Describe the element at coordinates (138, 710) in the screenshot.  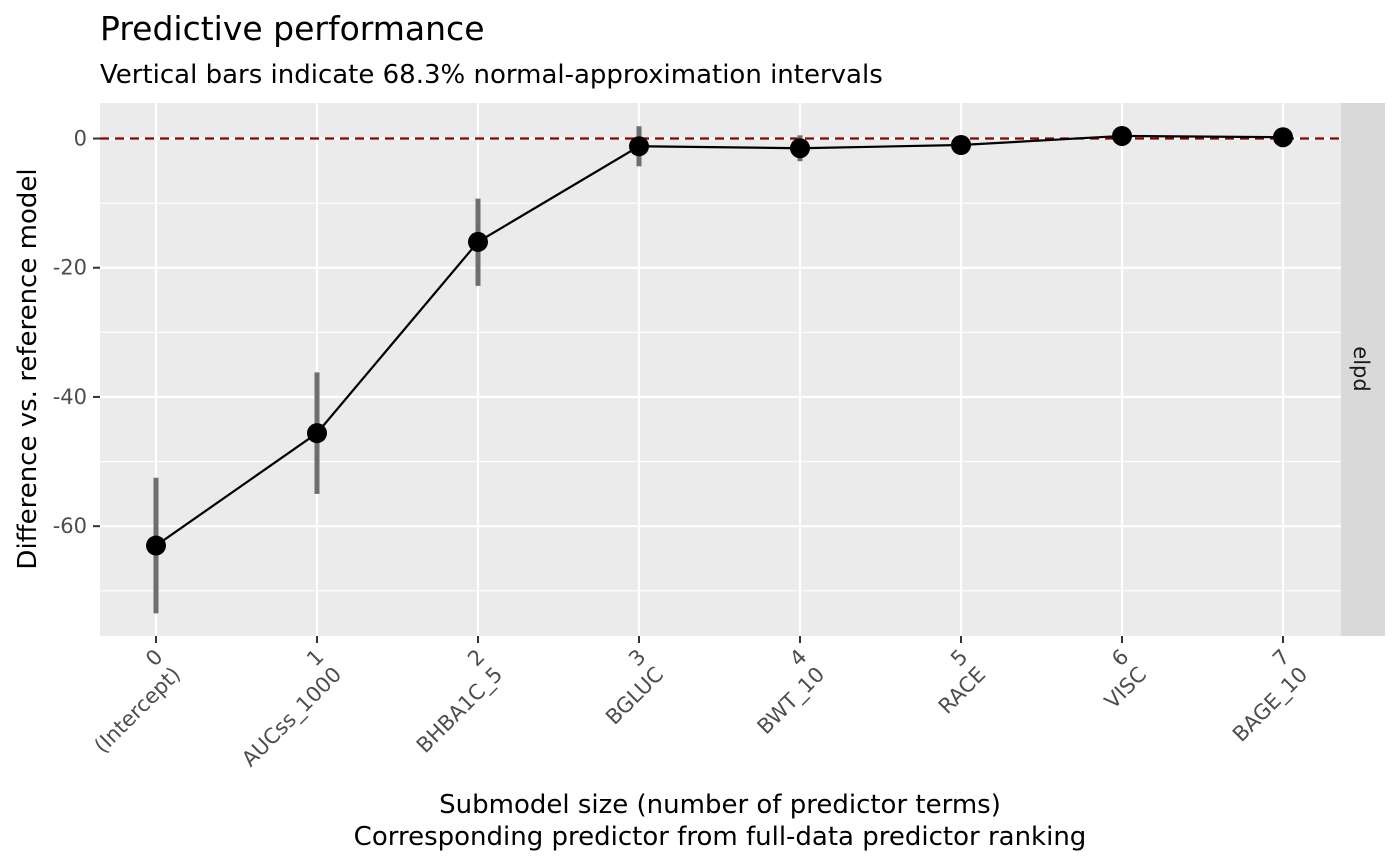
I see `x-tick-predictor-label: (Intercept)` at that location.